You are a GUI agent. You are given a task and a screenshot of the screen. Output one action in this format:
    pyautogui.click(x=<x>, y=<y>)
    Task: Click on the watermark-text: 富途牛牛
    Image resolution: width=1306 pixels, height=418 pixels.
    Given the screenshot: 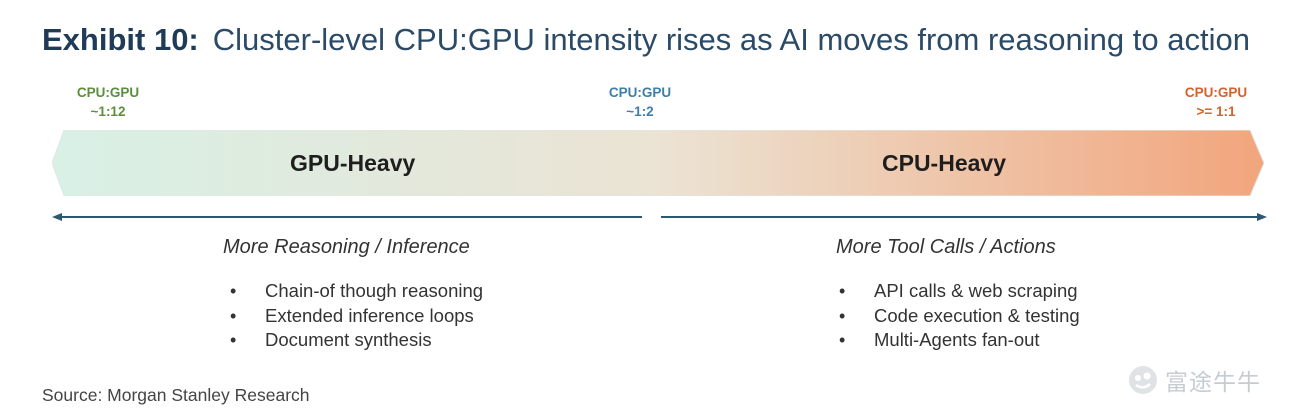 What is the action you would take?
    pyautogui.click(x=1213, y=382)
    